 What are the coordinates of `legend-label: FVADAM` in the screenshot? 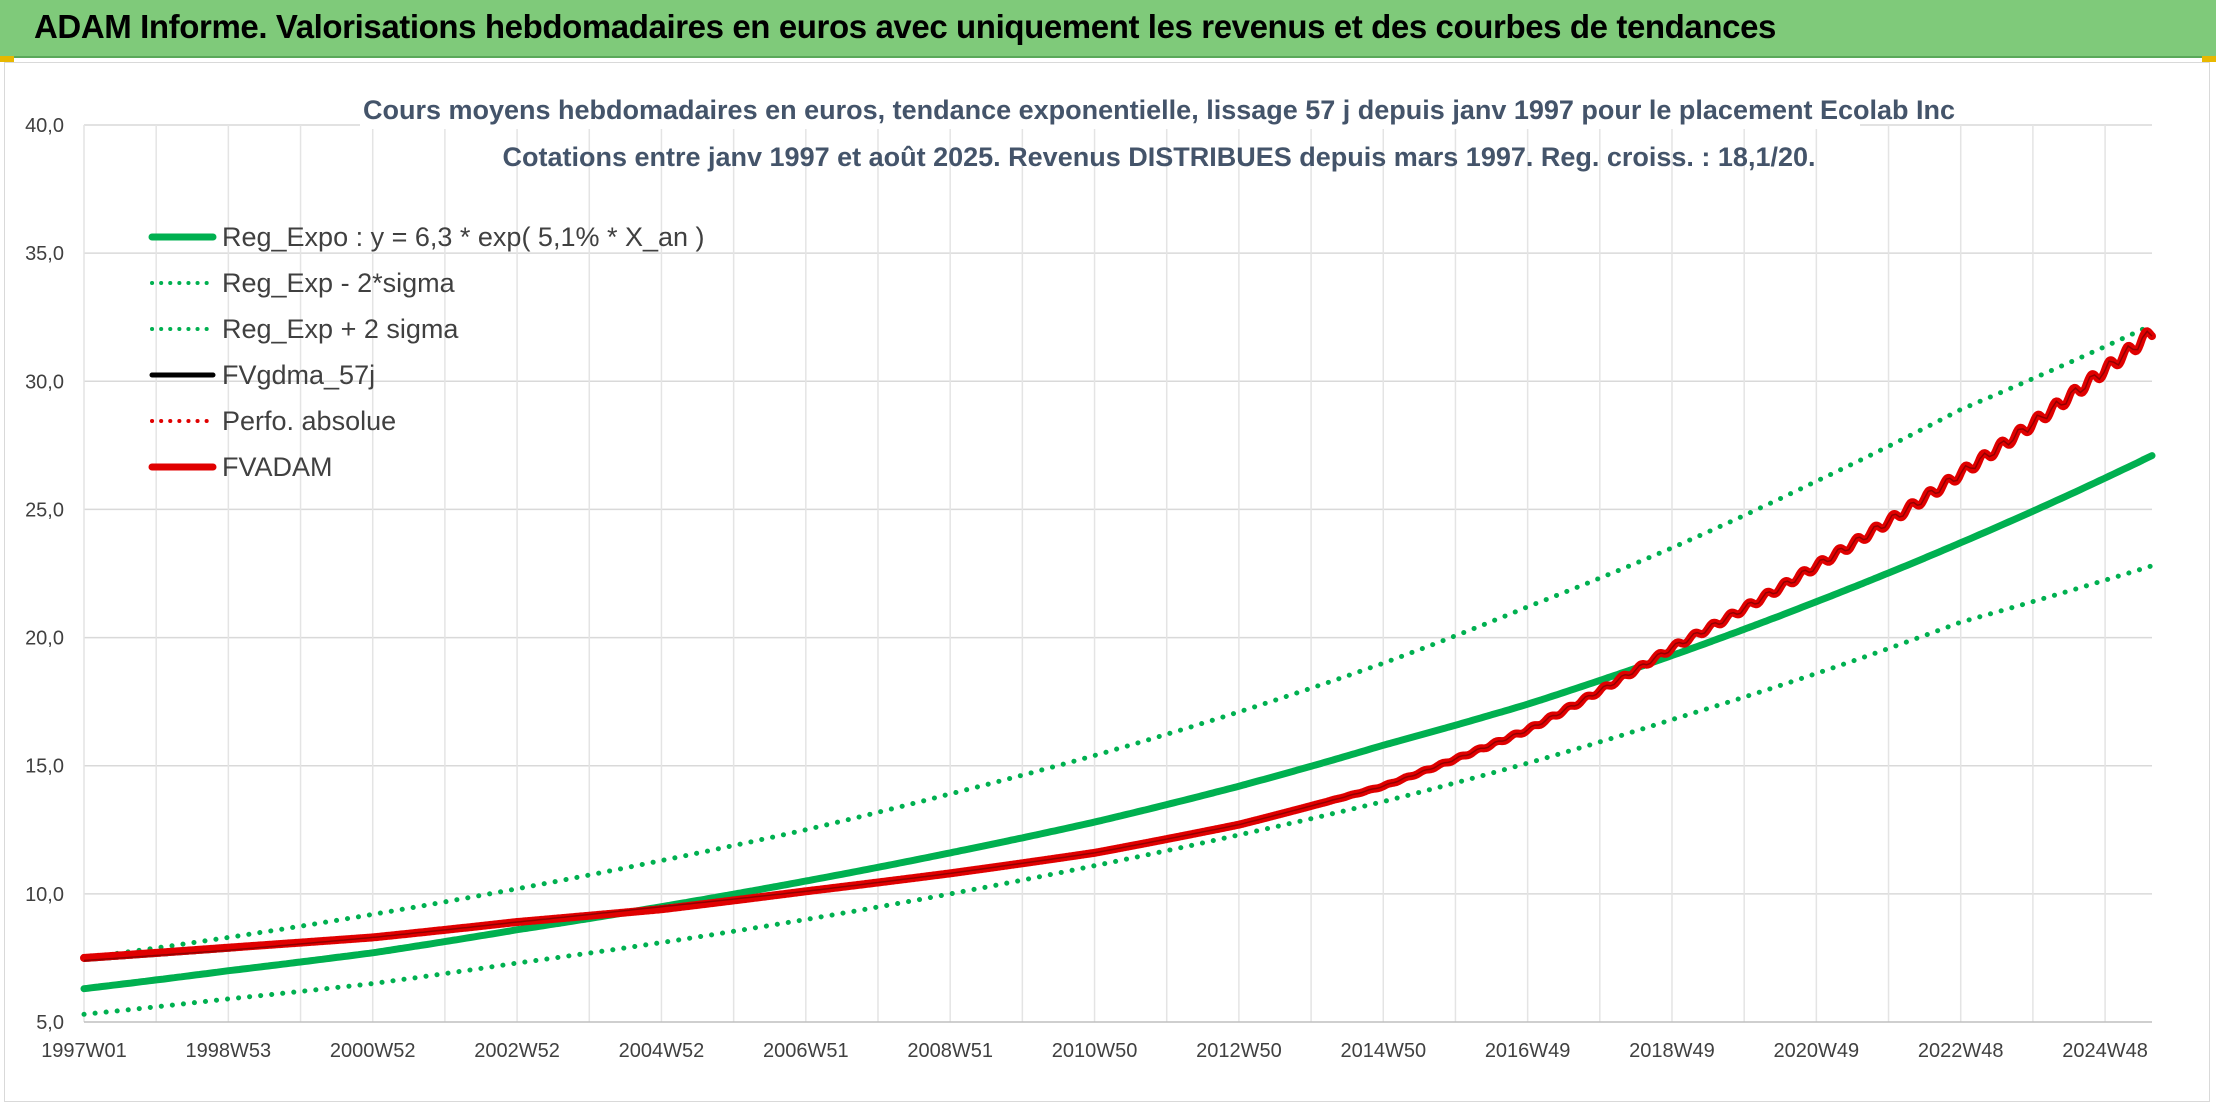 It's located at (277, 467).